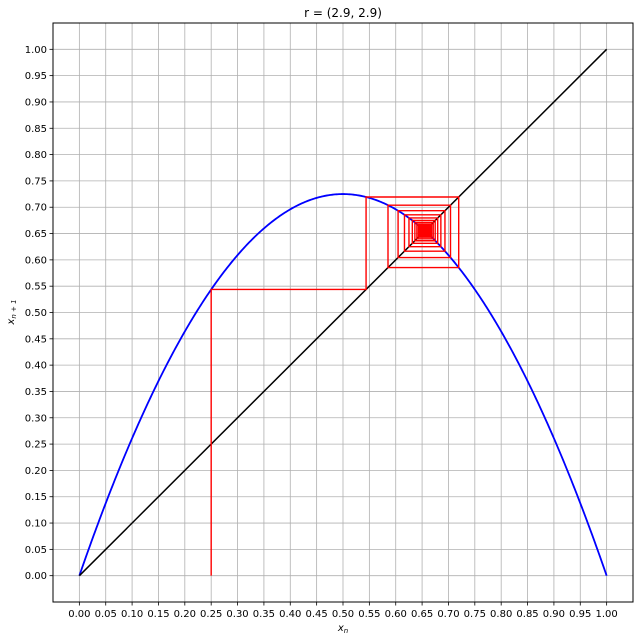  Describe the element at coordinates (369, 614) in the screenshot. I see `x-tick-label: 0.55` at that location.